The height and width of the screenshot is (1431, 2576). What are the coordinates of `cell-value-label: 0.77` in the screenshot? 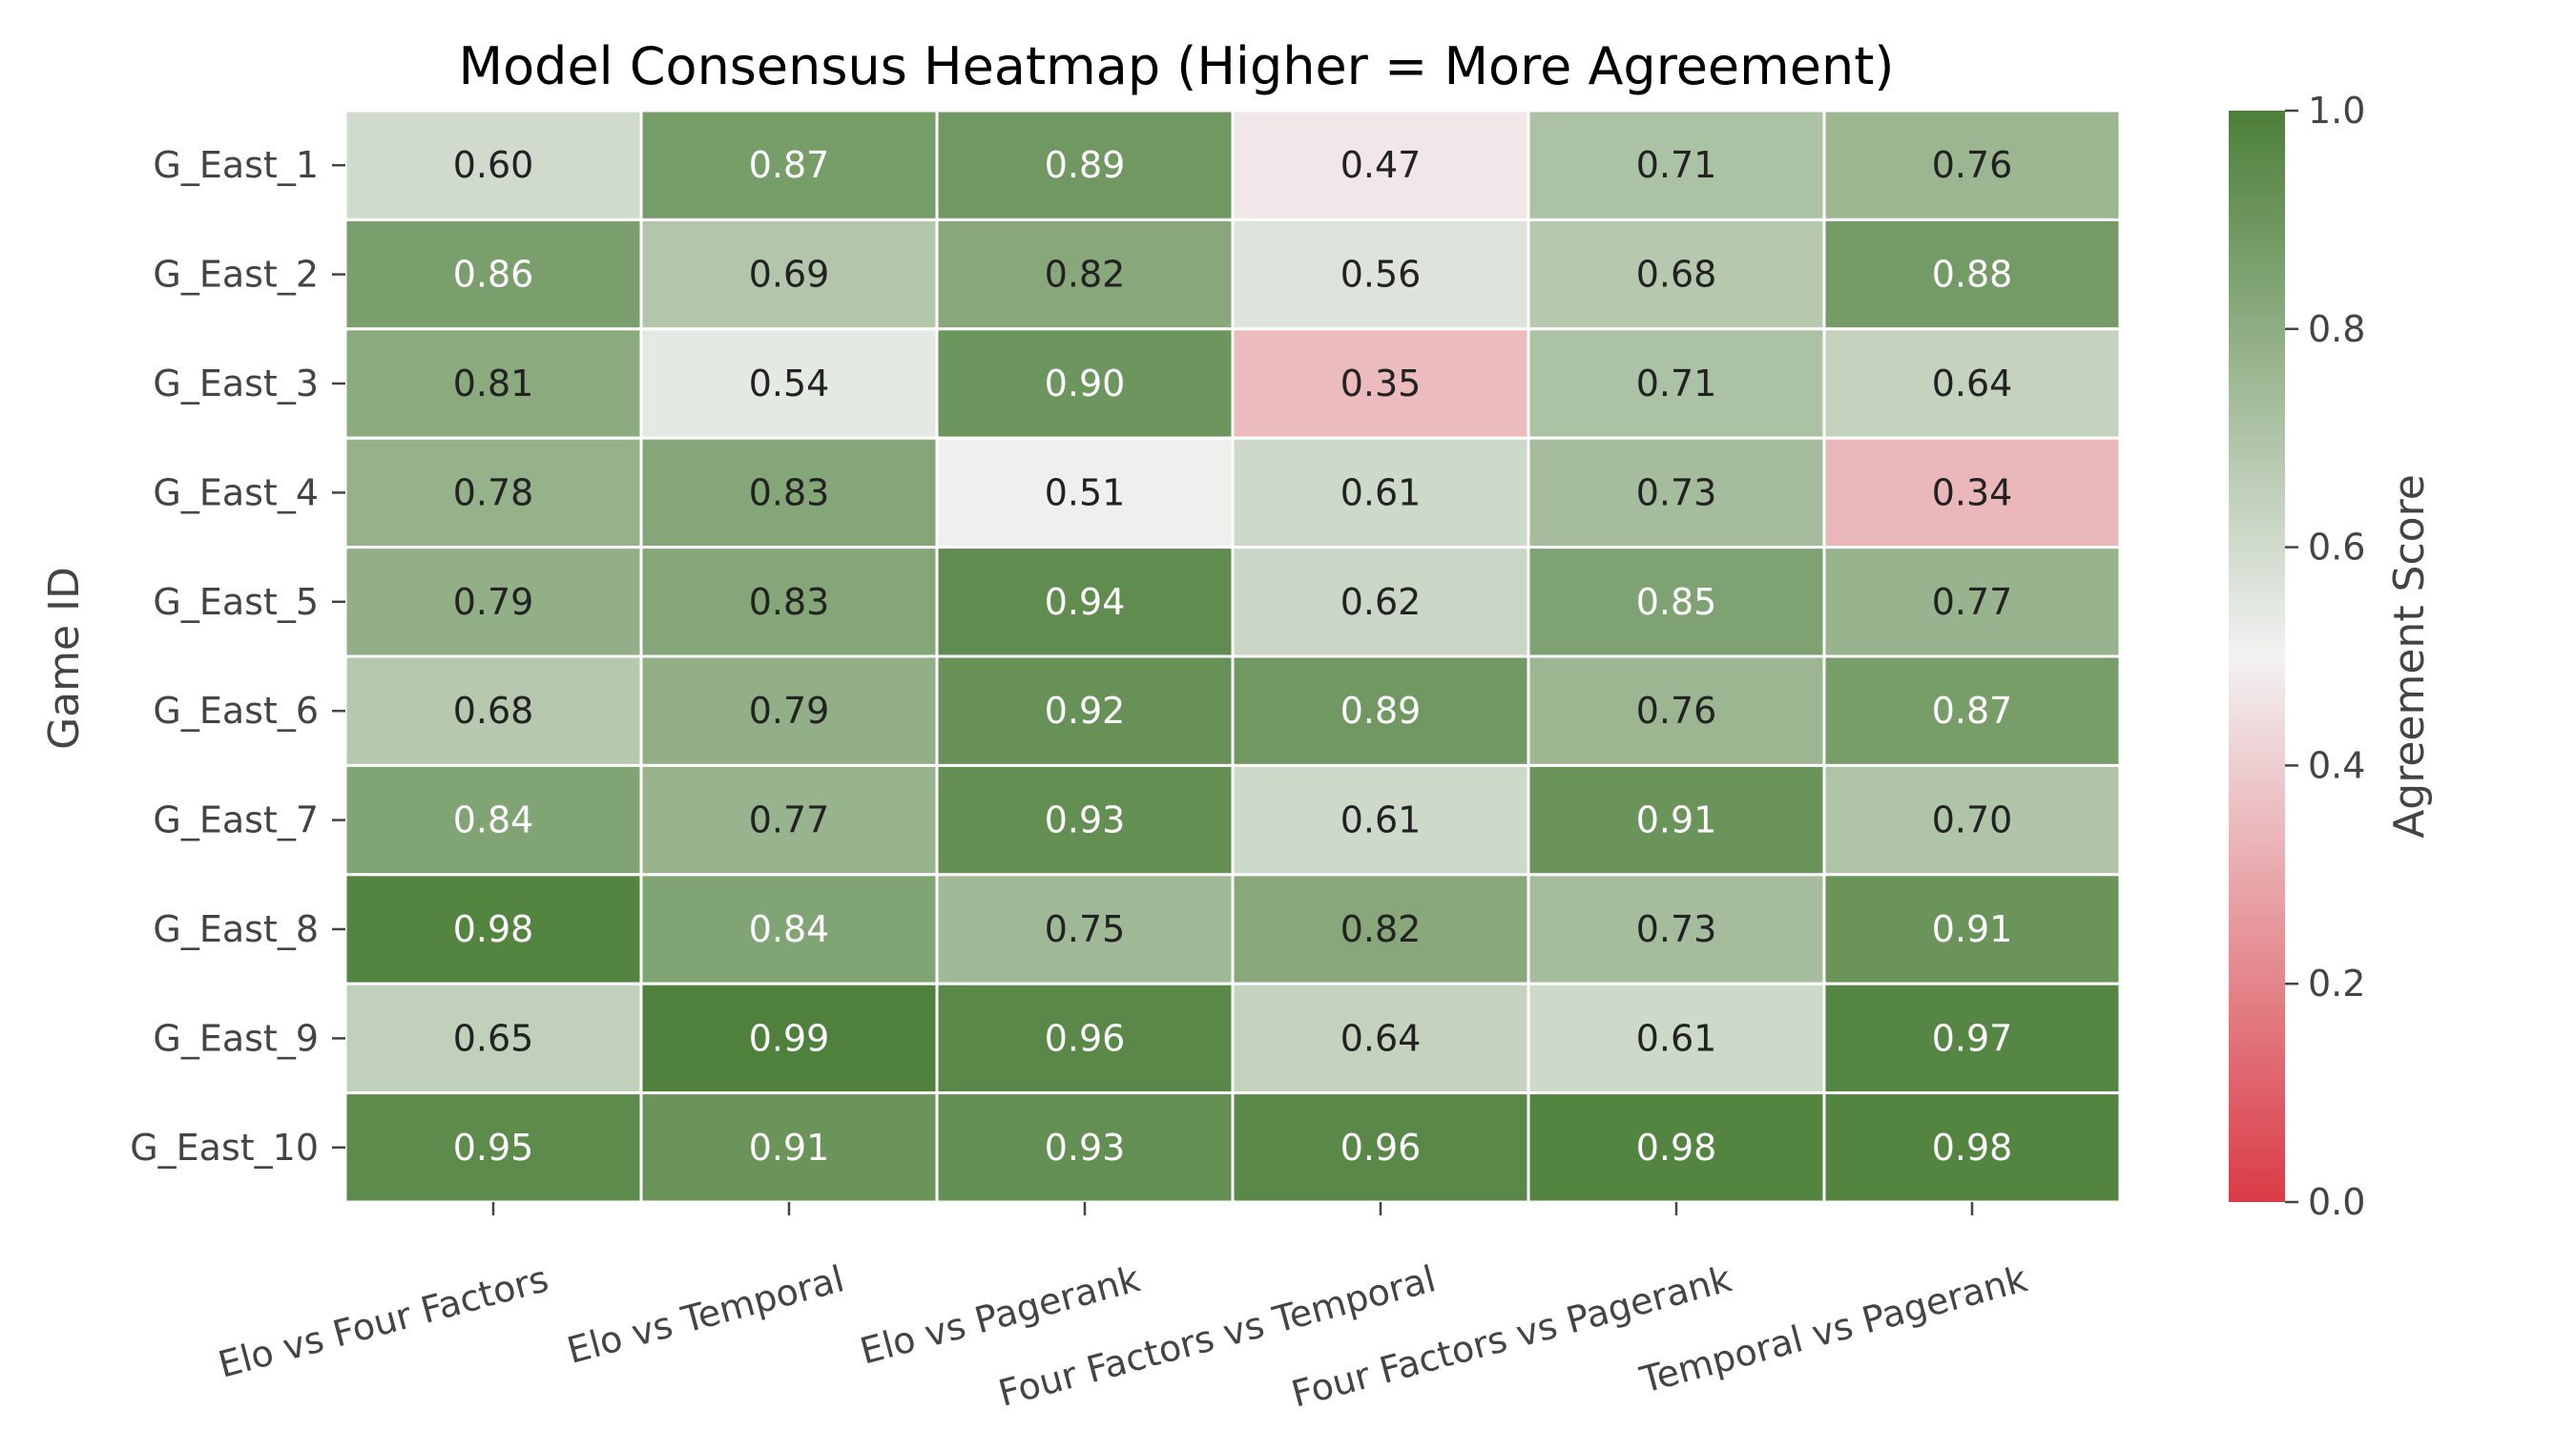 It's located at (1972, 602).